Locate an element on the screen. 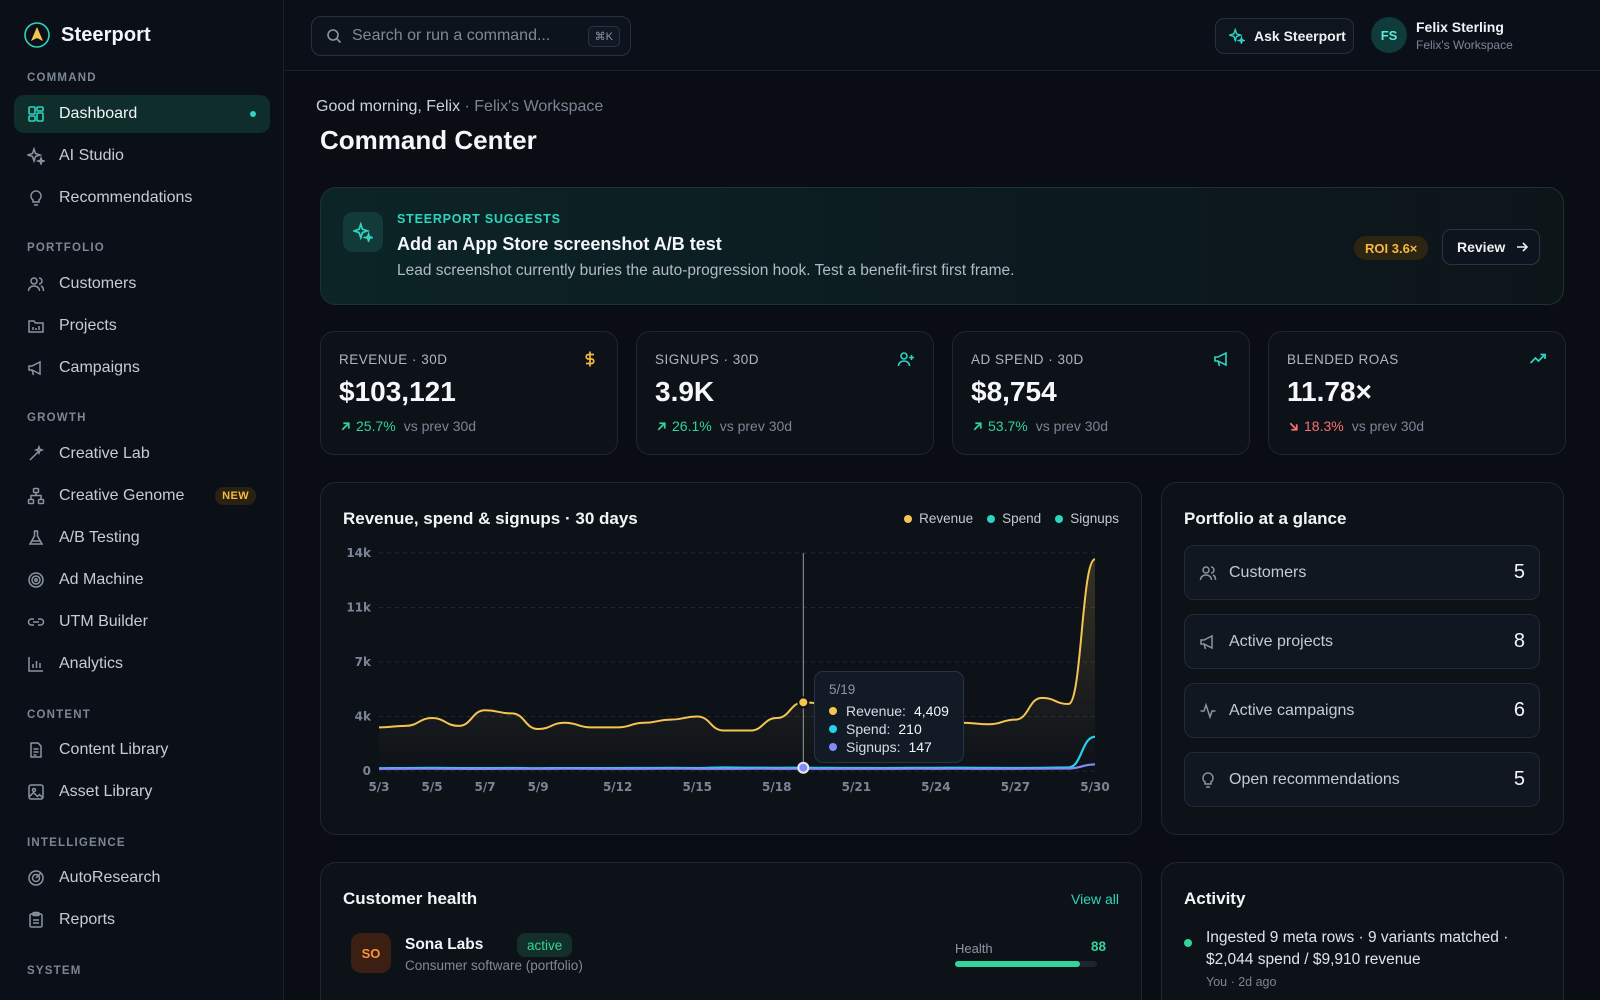 The width and height of the screenshot is (1600, 1000). legend-item-revenue: Revenue is located at coordinates (938, 518).